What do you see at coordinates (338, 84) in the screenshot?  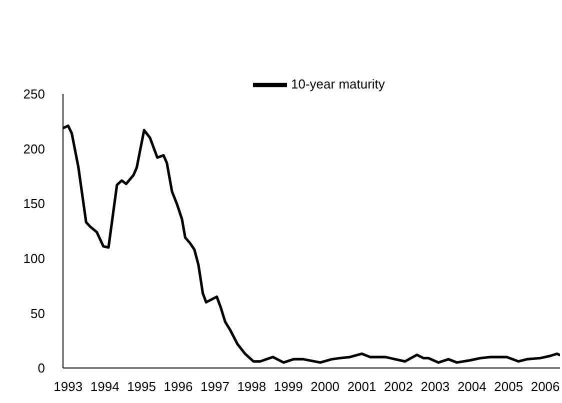 I see `legend-label: 10-year maturity` at bounding box center [338, 84].